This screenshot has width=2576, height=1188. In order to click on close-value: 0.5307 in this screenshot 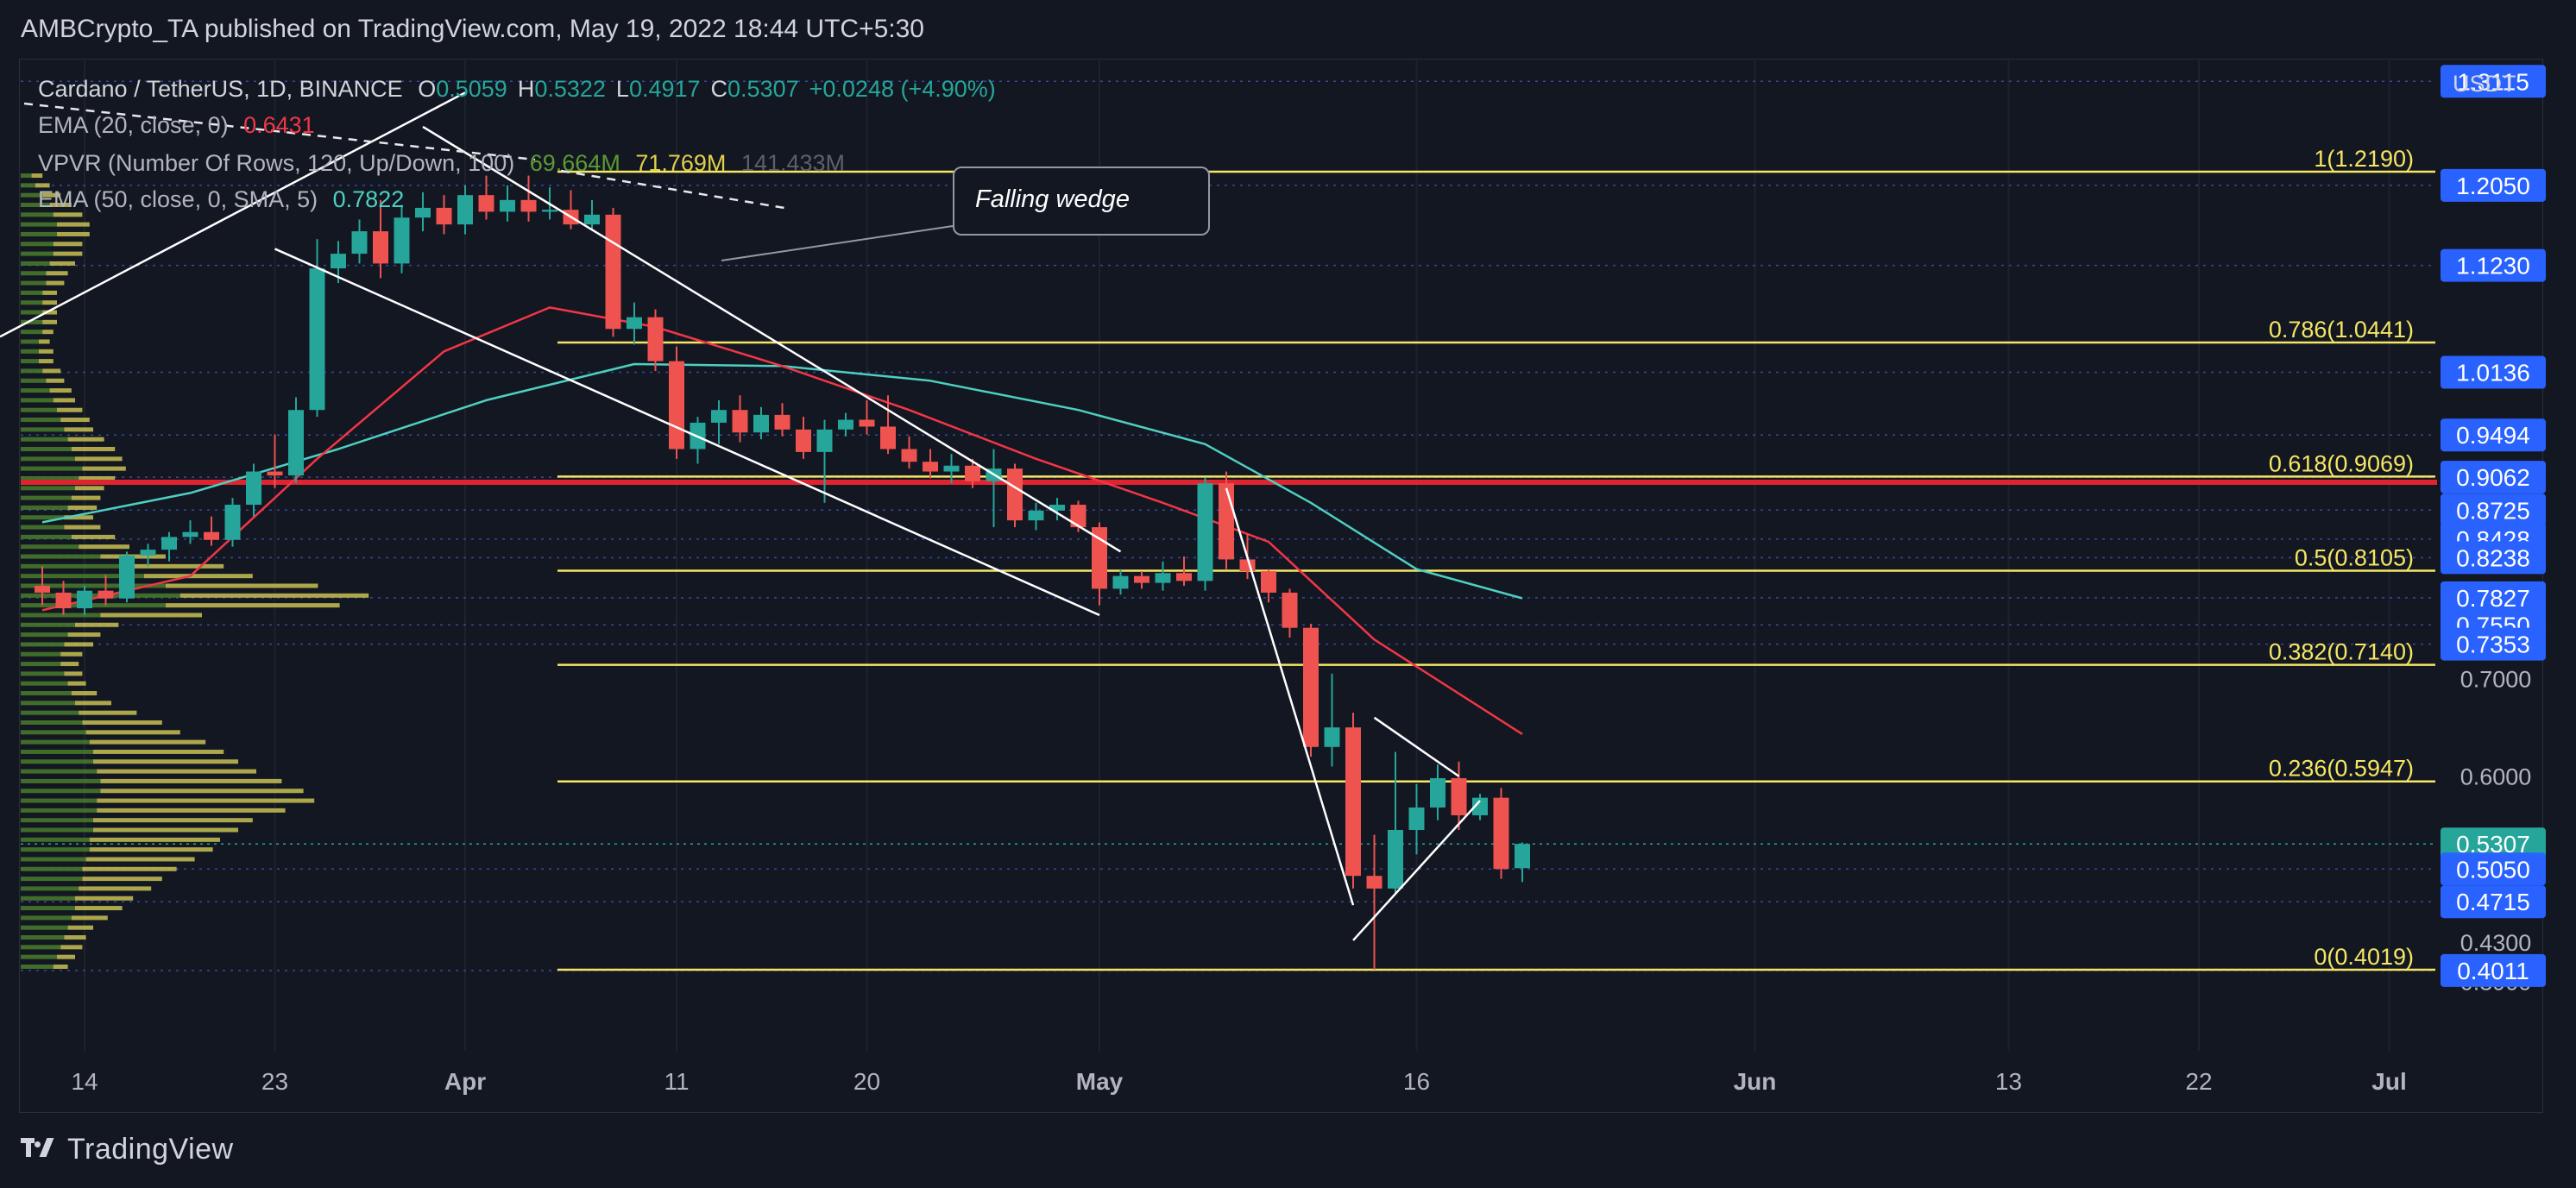, I will do `click(763, 89)`.